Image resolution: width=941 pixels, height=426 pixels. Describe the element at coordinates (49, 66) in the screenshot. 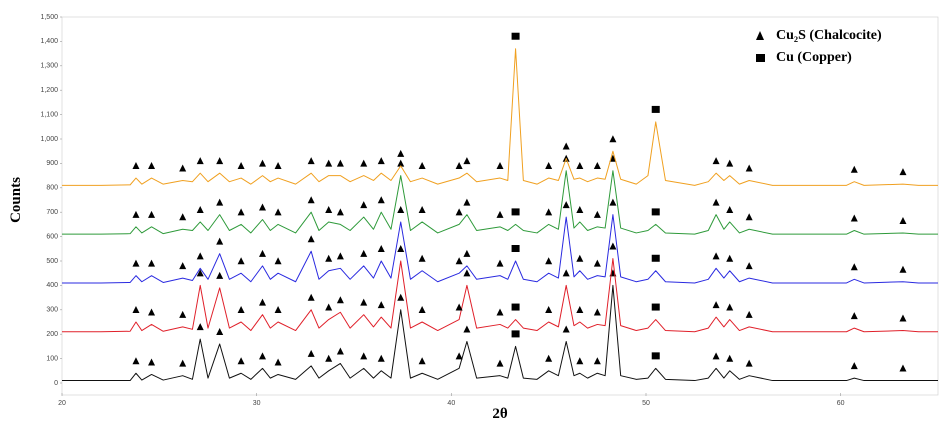

I see `y-tick-label: 1,300` at that location.